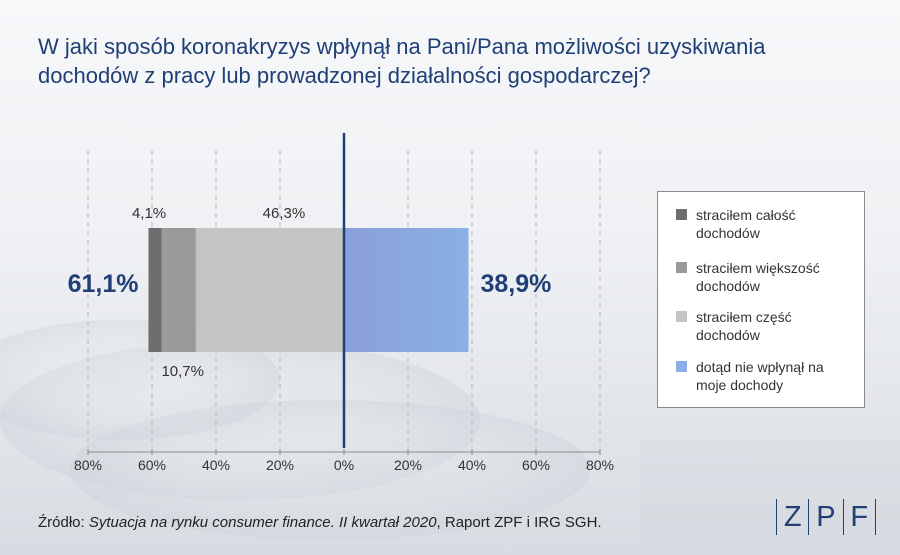 The image size is (900, 555). I want to click on x-tick-label: 0%, so click(344, 465).